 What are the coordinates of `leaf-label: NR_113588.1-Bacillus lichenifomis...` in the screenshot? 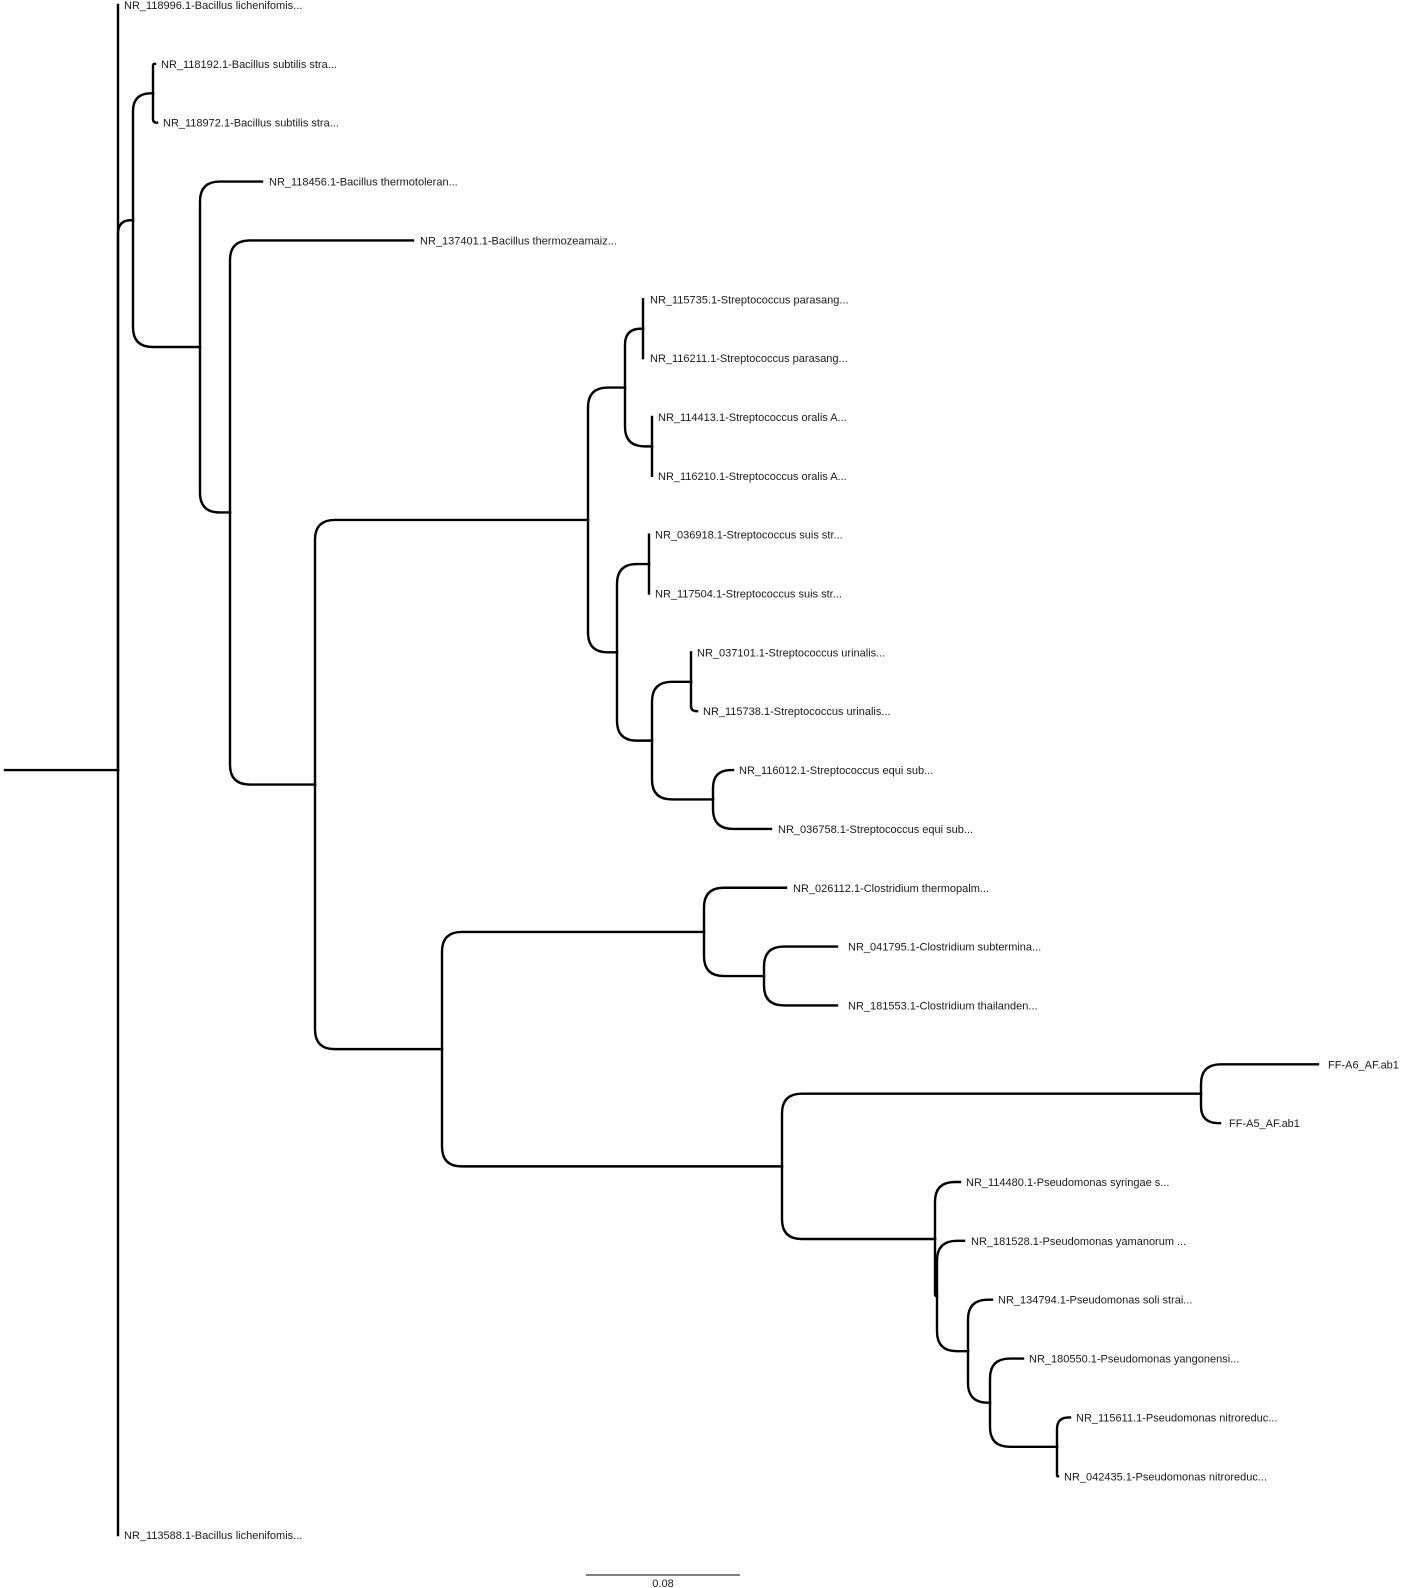 It's located at (213, 1536).